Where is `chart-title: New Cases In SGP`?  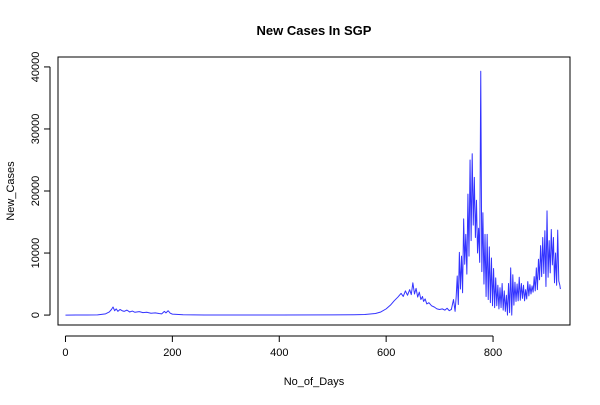 chart-title: New Cases In SGP is located at coordinates (314, 30).